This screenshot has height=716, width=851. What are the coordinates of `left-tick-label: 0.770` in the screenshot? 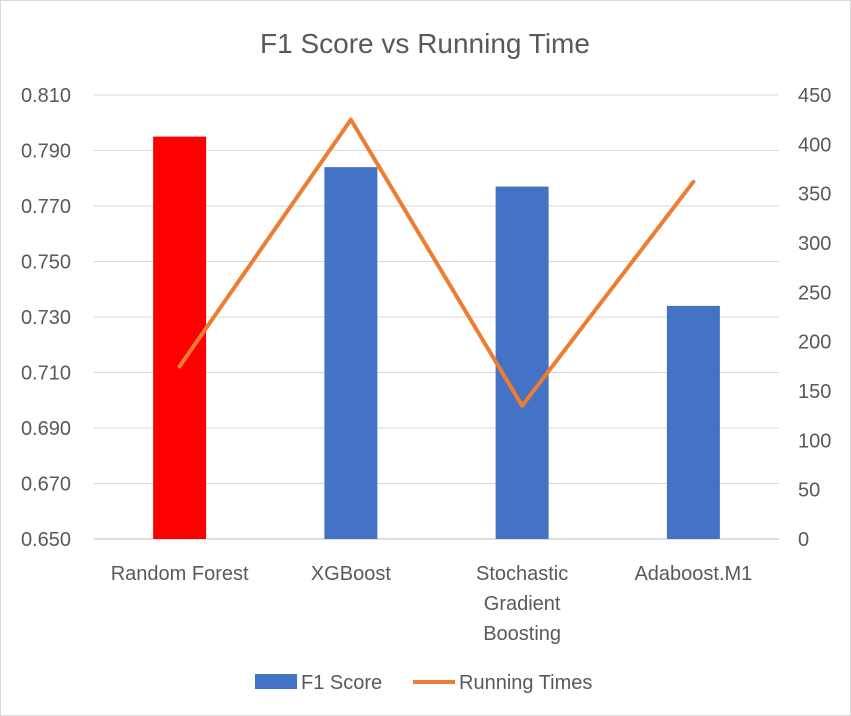 It's located at (46, 207).